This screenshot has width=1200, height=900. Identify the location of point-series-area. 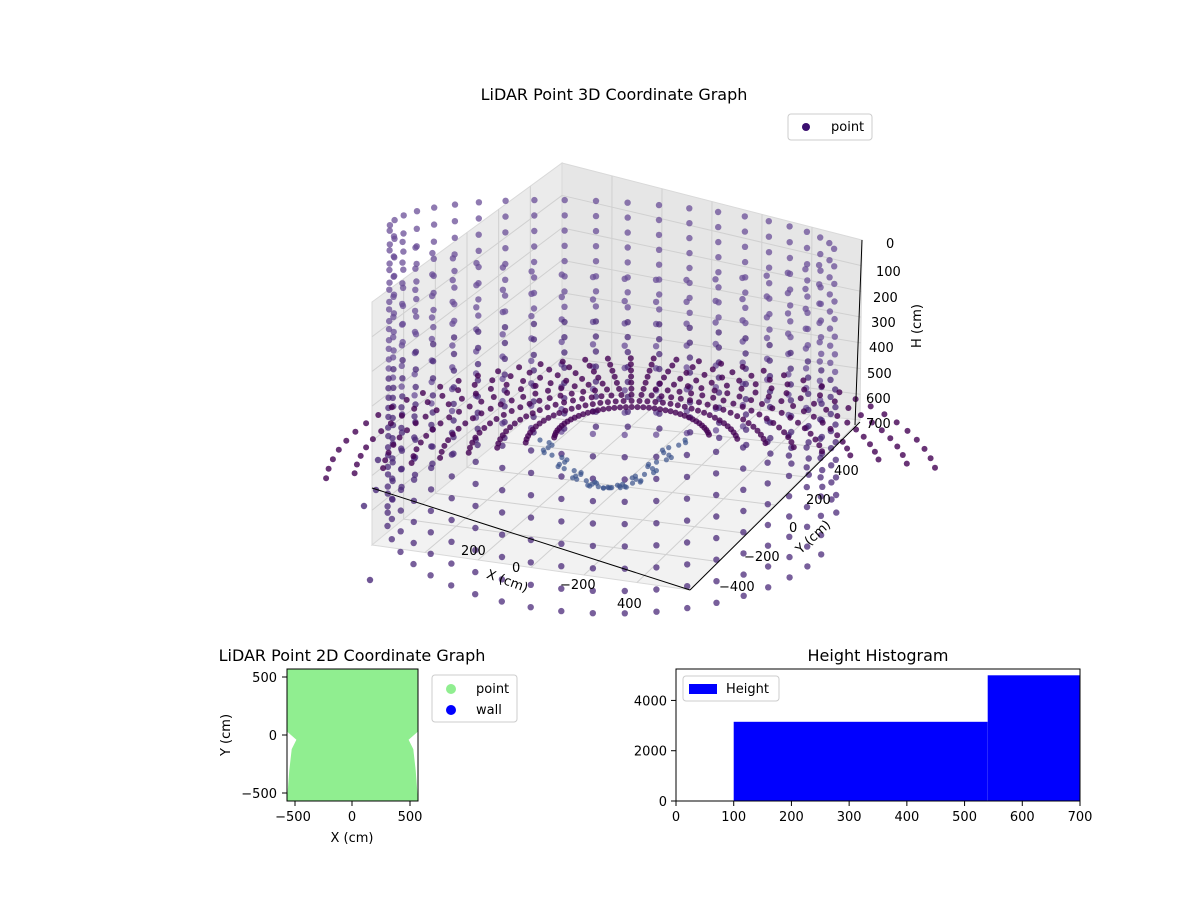
(352, 735).